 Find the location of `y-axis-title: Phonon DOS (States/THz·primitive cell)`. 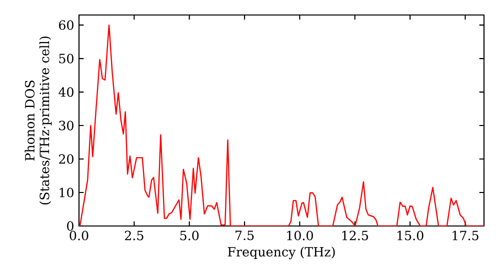

y-axis-title: Phonon DOS (States/THz·primitive cell) is located at coordinates (38, 120).